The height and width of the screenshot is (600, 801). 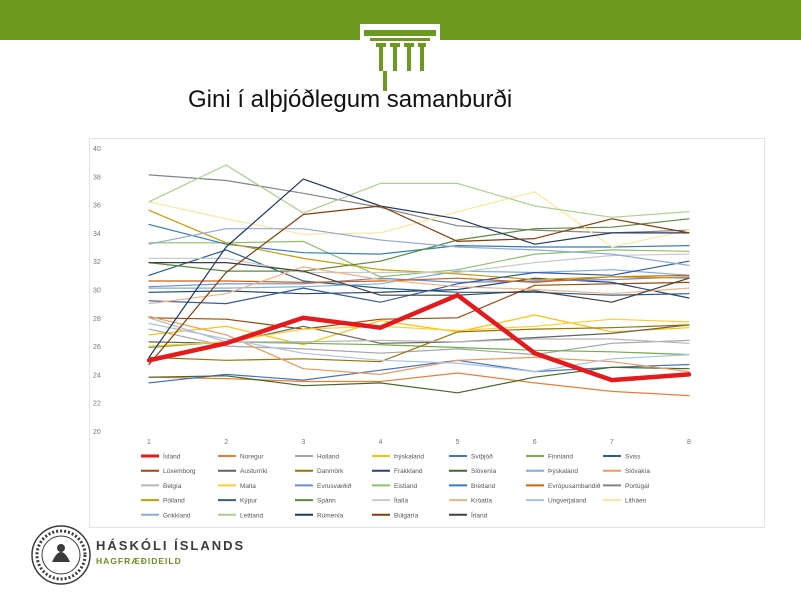 I want to click on legend-label: Rúmenía, so click(x=330, y=515).